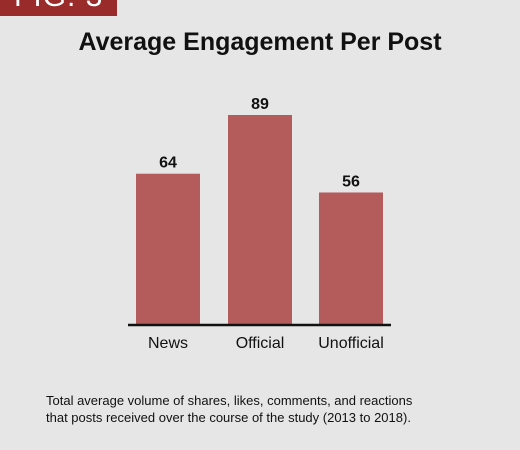  I want to click on bar-official, so click(260, 219).